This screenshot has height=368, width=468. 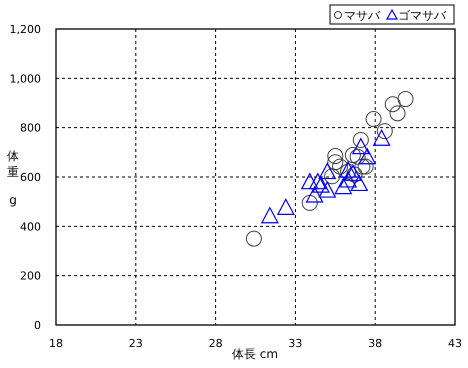 I want to click on legend-label: ゴマサバ, so click(x=422, y=15).